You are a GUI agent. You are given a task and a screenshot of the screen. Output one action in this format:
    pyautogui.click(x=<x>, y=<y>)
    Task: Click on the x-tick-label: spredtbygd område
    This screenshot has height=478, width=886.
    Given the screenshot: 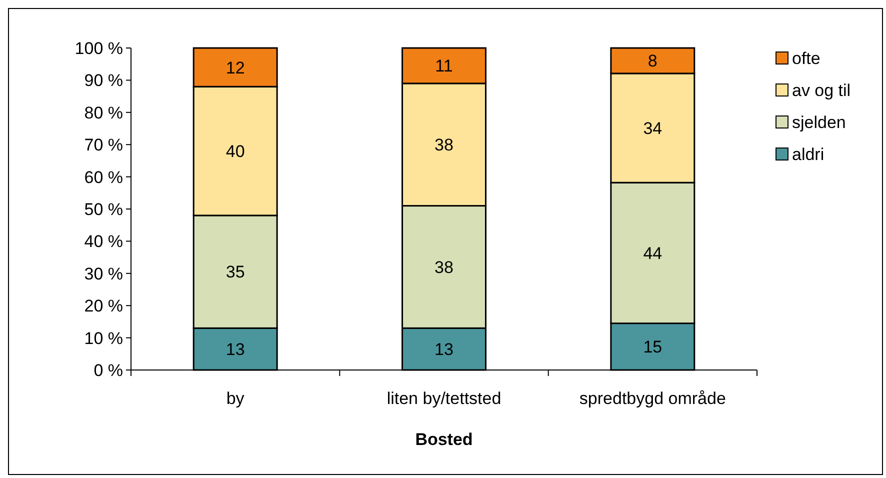 What is the action you would take?
    pyautogui.click(x=652, y=398)
    